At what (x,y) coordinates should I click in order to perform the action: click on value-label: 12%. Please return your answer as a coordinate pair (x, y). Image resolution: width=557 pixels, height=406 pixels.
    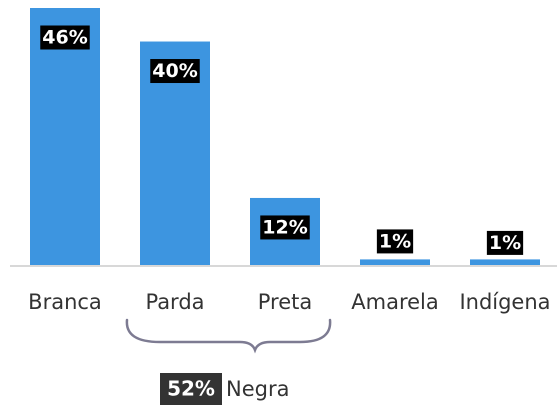
    Looking at the image, I should click on (284, 227).